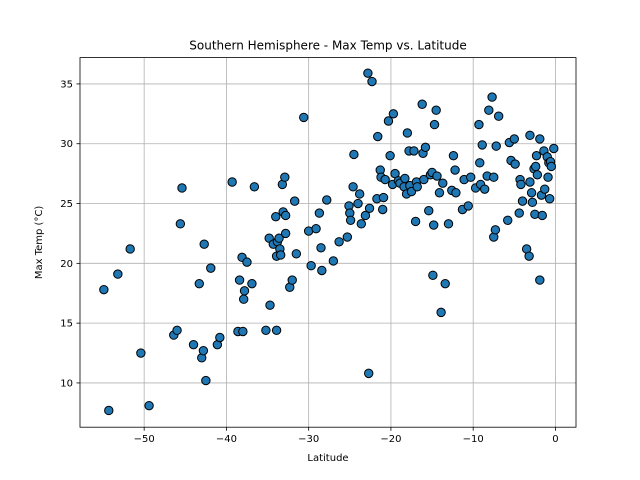 The height and width of the screenshot is (480, 640). Describe the element at coordinates (66, 204) in the screenshot. I see `y-tick-label: 25` at that location.